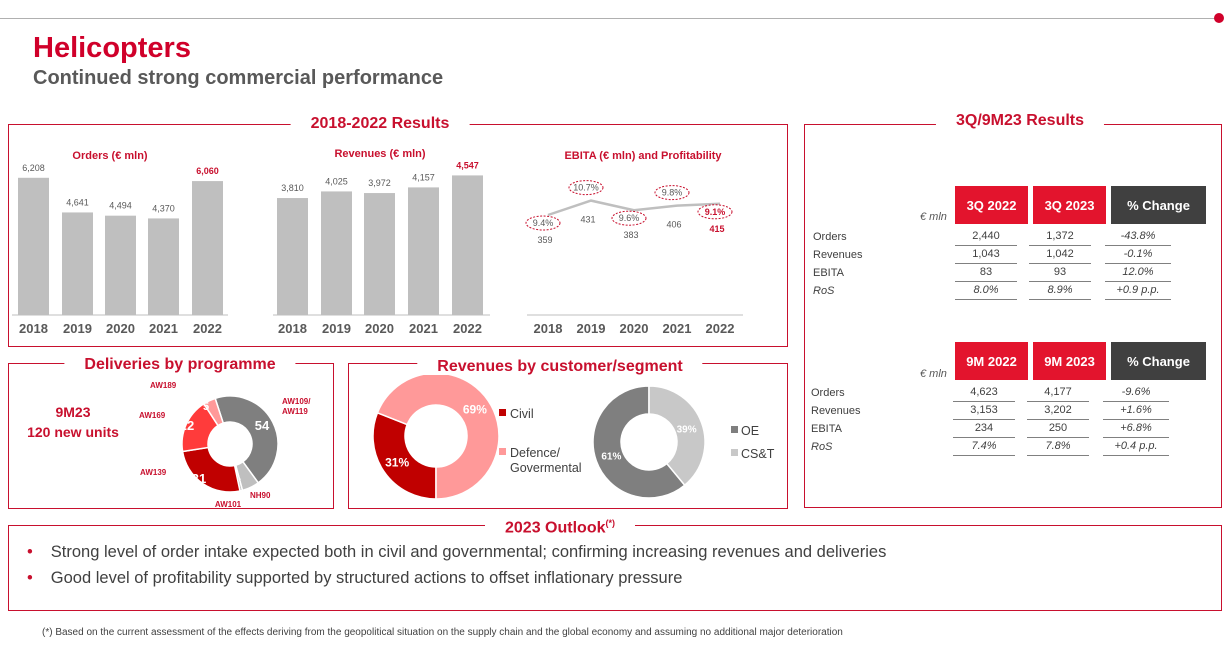 The image size is (1230, 646). I want to click on revenues-value-label: 4,025, so click(336, 181).